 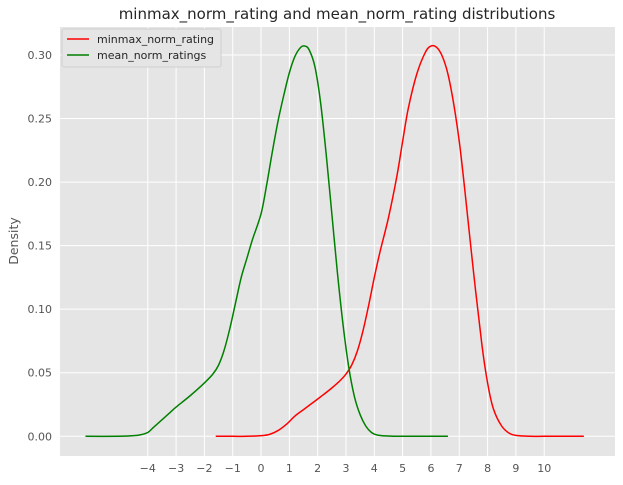 What do you see at coordinates (233, 468) in the screenshot?
I see `x-tick-label: −1` at bounding box center [233, 468].